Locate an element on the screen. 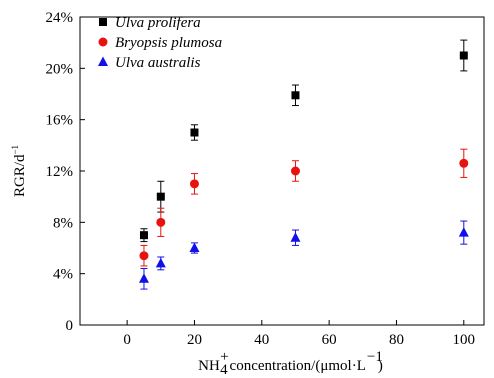  x-tick-label: 80 is located at coordinates (396, 340).